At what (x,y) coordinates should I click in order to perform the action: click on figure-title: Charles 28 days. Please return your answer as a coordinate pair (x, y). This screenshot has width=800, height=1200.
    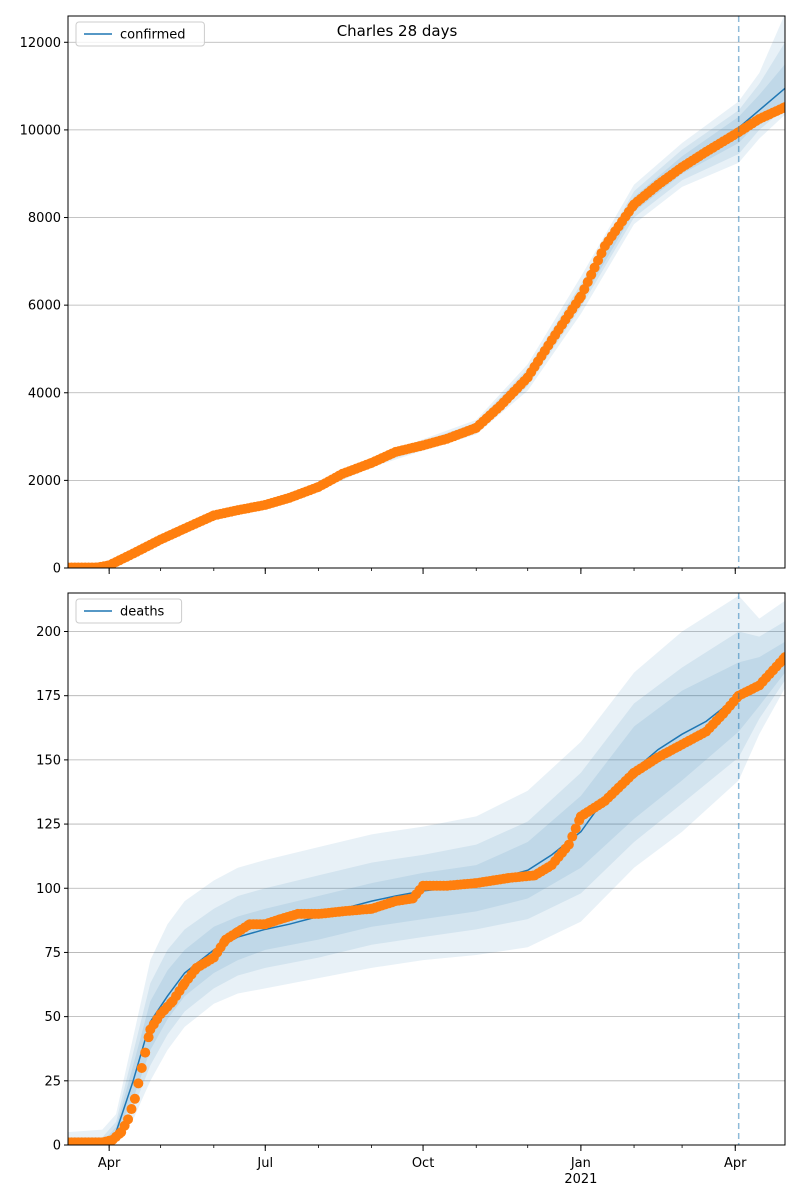
    Looking at the image, I should click on (397, 31).